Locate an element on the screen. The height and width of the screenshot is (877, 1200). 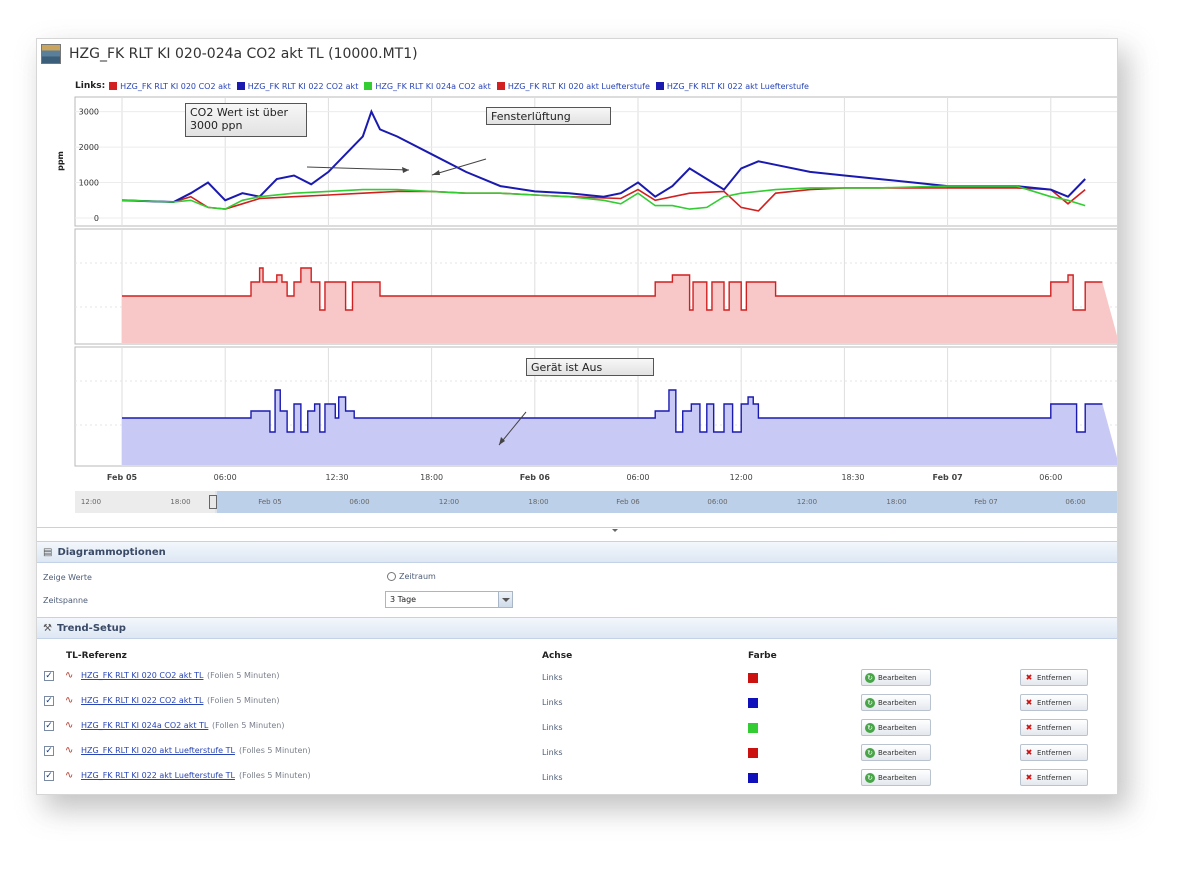
trend-reference-link: HZG_FK RLT KI 020 CO2 akt TL is located at coordinates (142, 675).